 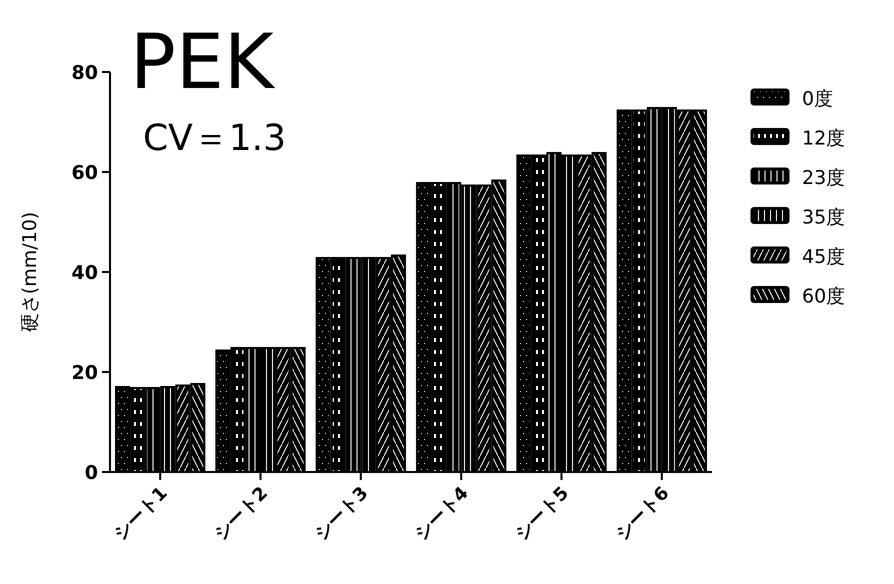 I want to click on x-tick-label: シート1, so click(x=141, y=513).